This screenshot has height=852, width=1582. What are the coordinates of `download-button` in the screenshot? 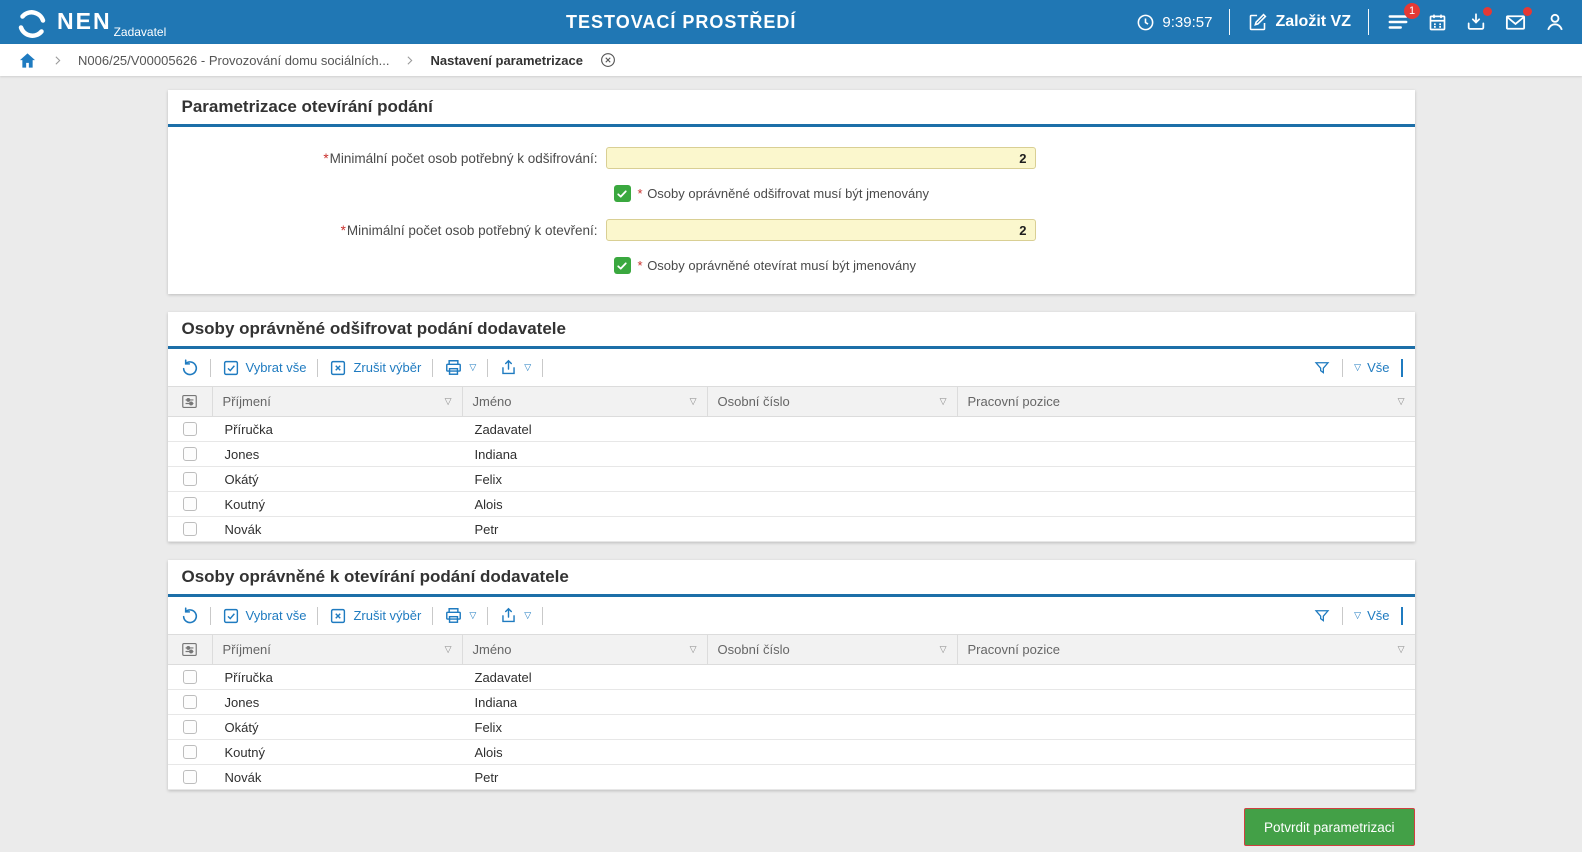 It's located at (1478, 20).